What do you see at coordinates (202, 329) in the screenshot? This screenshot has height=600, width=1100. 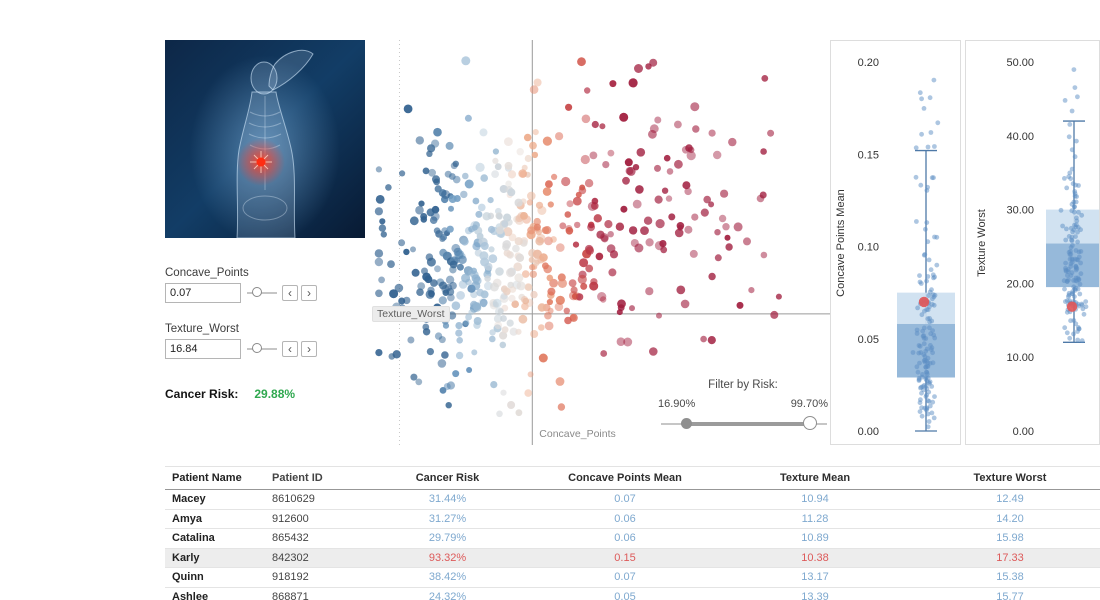 I see `param-label: Texture_Worst` at bounding box center [202, 329].